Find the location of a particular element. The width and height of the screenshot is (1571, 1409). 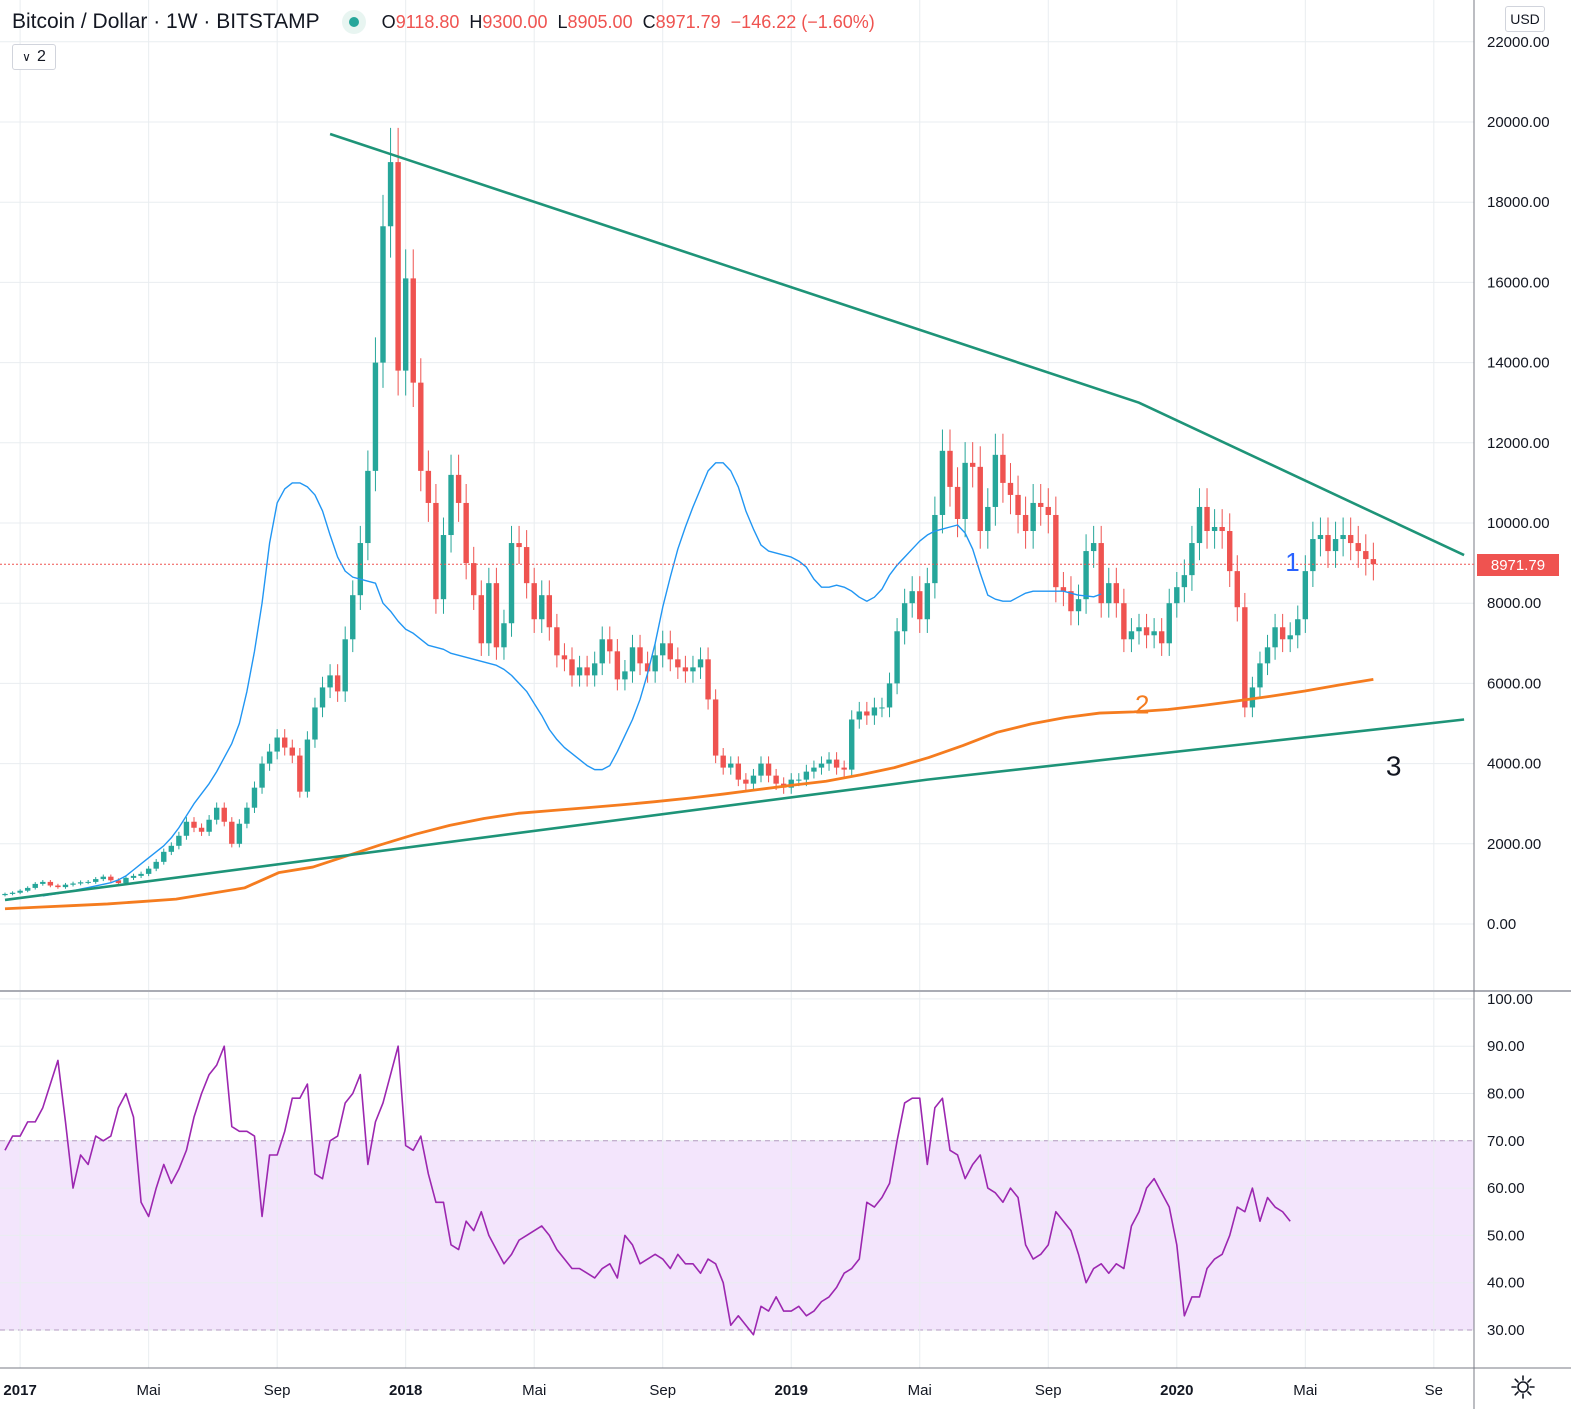

rsi-tick-label: 50.00 is located at coordinates (1506, 1235).